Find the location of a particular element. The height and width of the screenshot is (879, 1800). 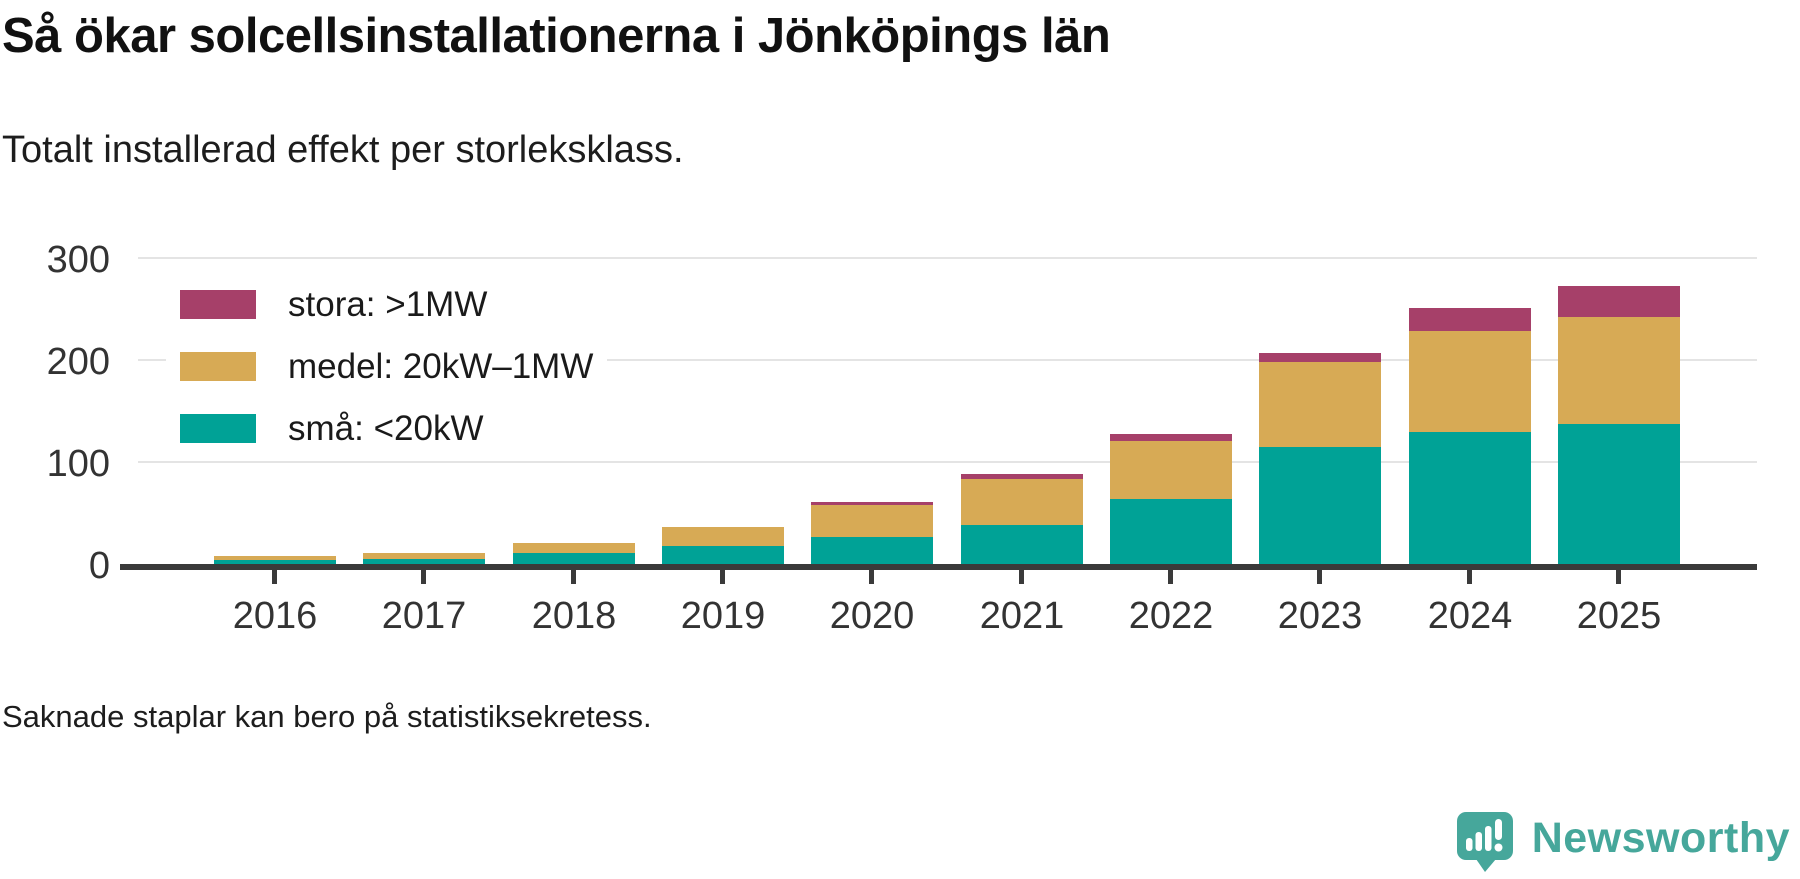

x-tick-2021 is located at coordinates (1021, 577).